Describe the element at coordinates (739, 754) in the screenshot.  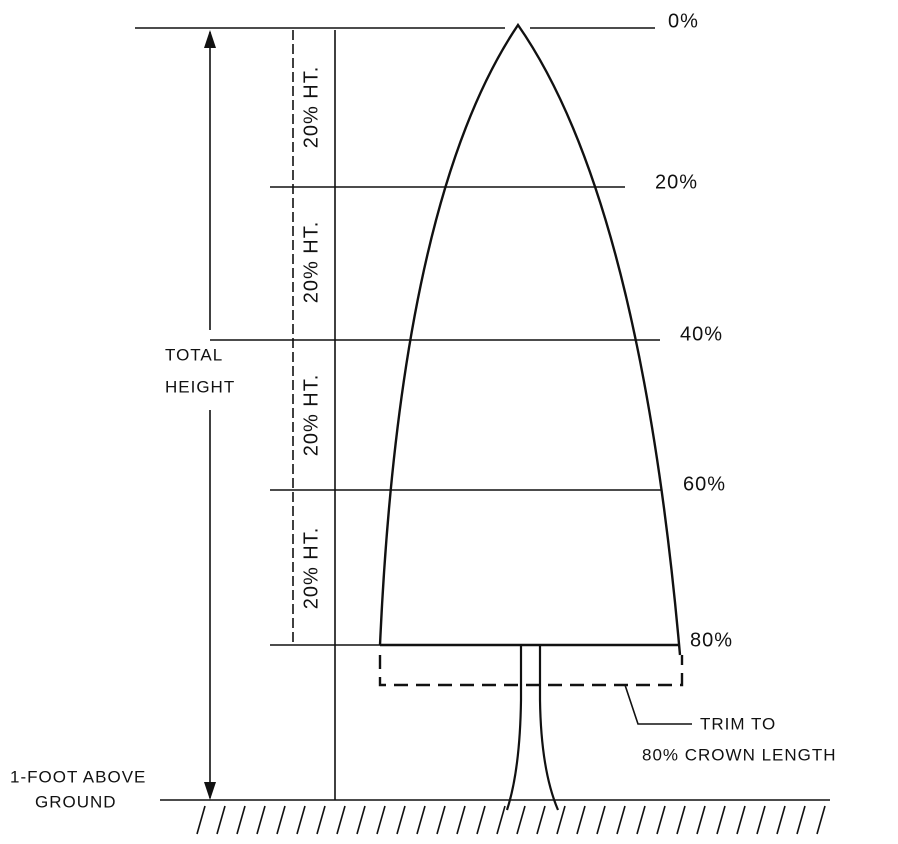
I see `trim-label: 80% CROWN LENGTH` at that location.